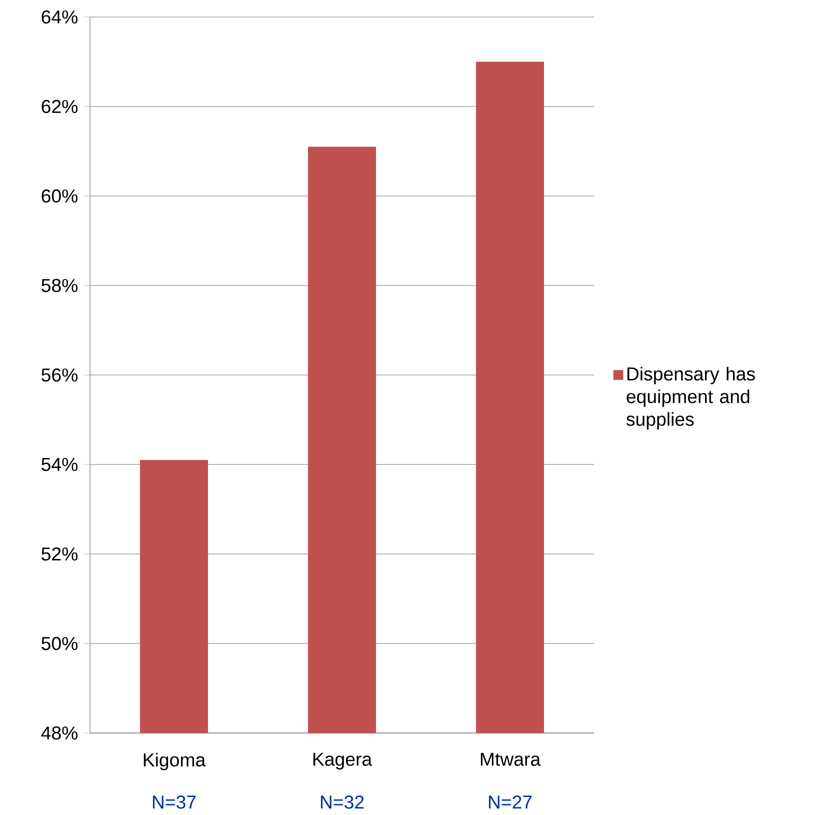 The width and height of the screenshot is (838, 815). I want to click on legend-label: Dispensary has equipment and supplies, so click(690, 398).